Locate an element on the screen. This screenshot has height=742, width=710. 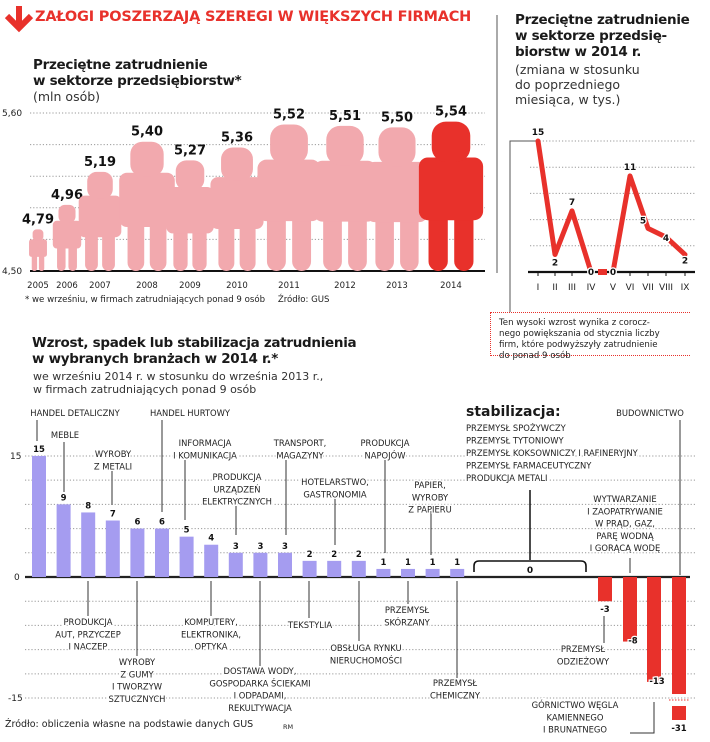
category-label: CHEMICZNY is located at coordinates (455, 695).